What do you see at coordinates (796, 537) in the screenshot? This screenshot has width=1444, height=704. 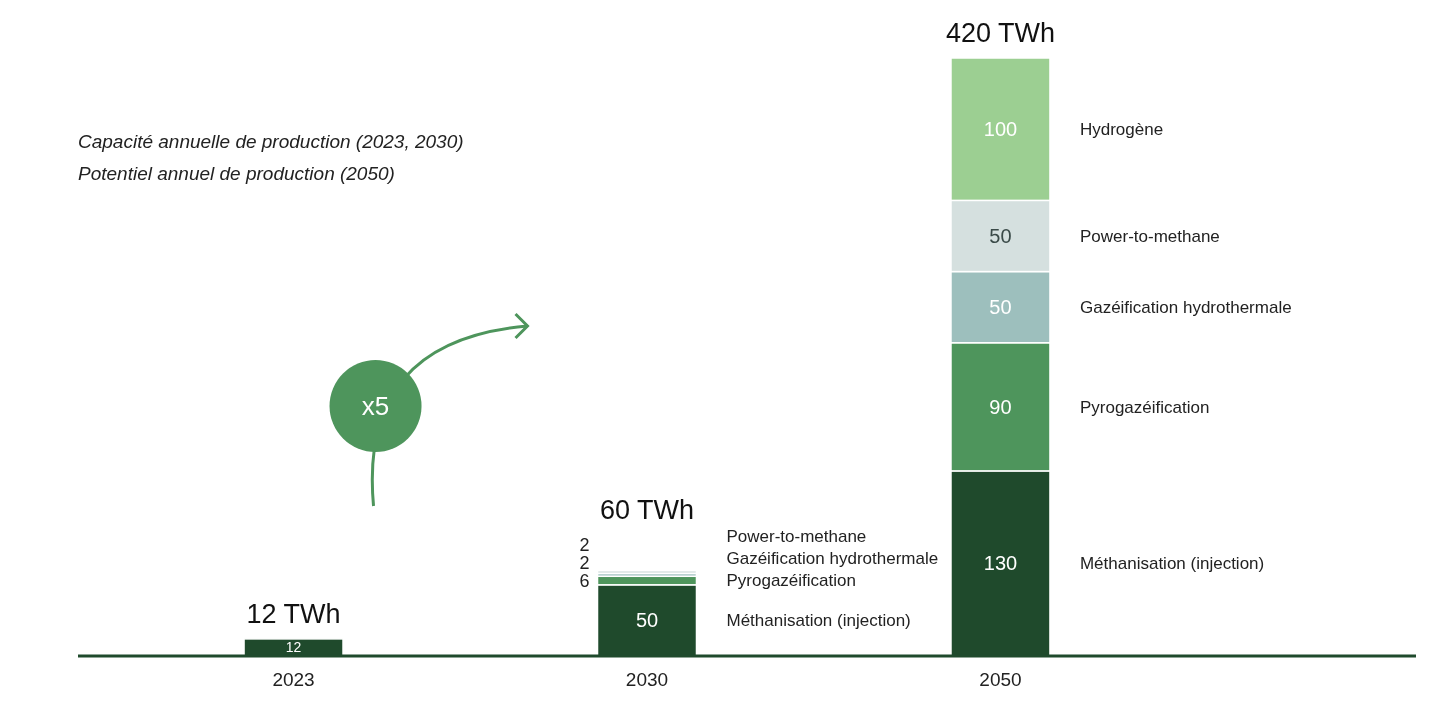 I see `text: Power-to-methane` at bounding box center [796, 537].